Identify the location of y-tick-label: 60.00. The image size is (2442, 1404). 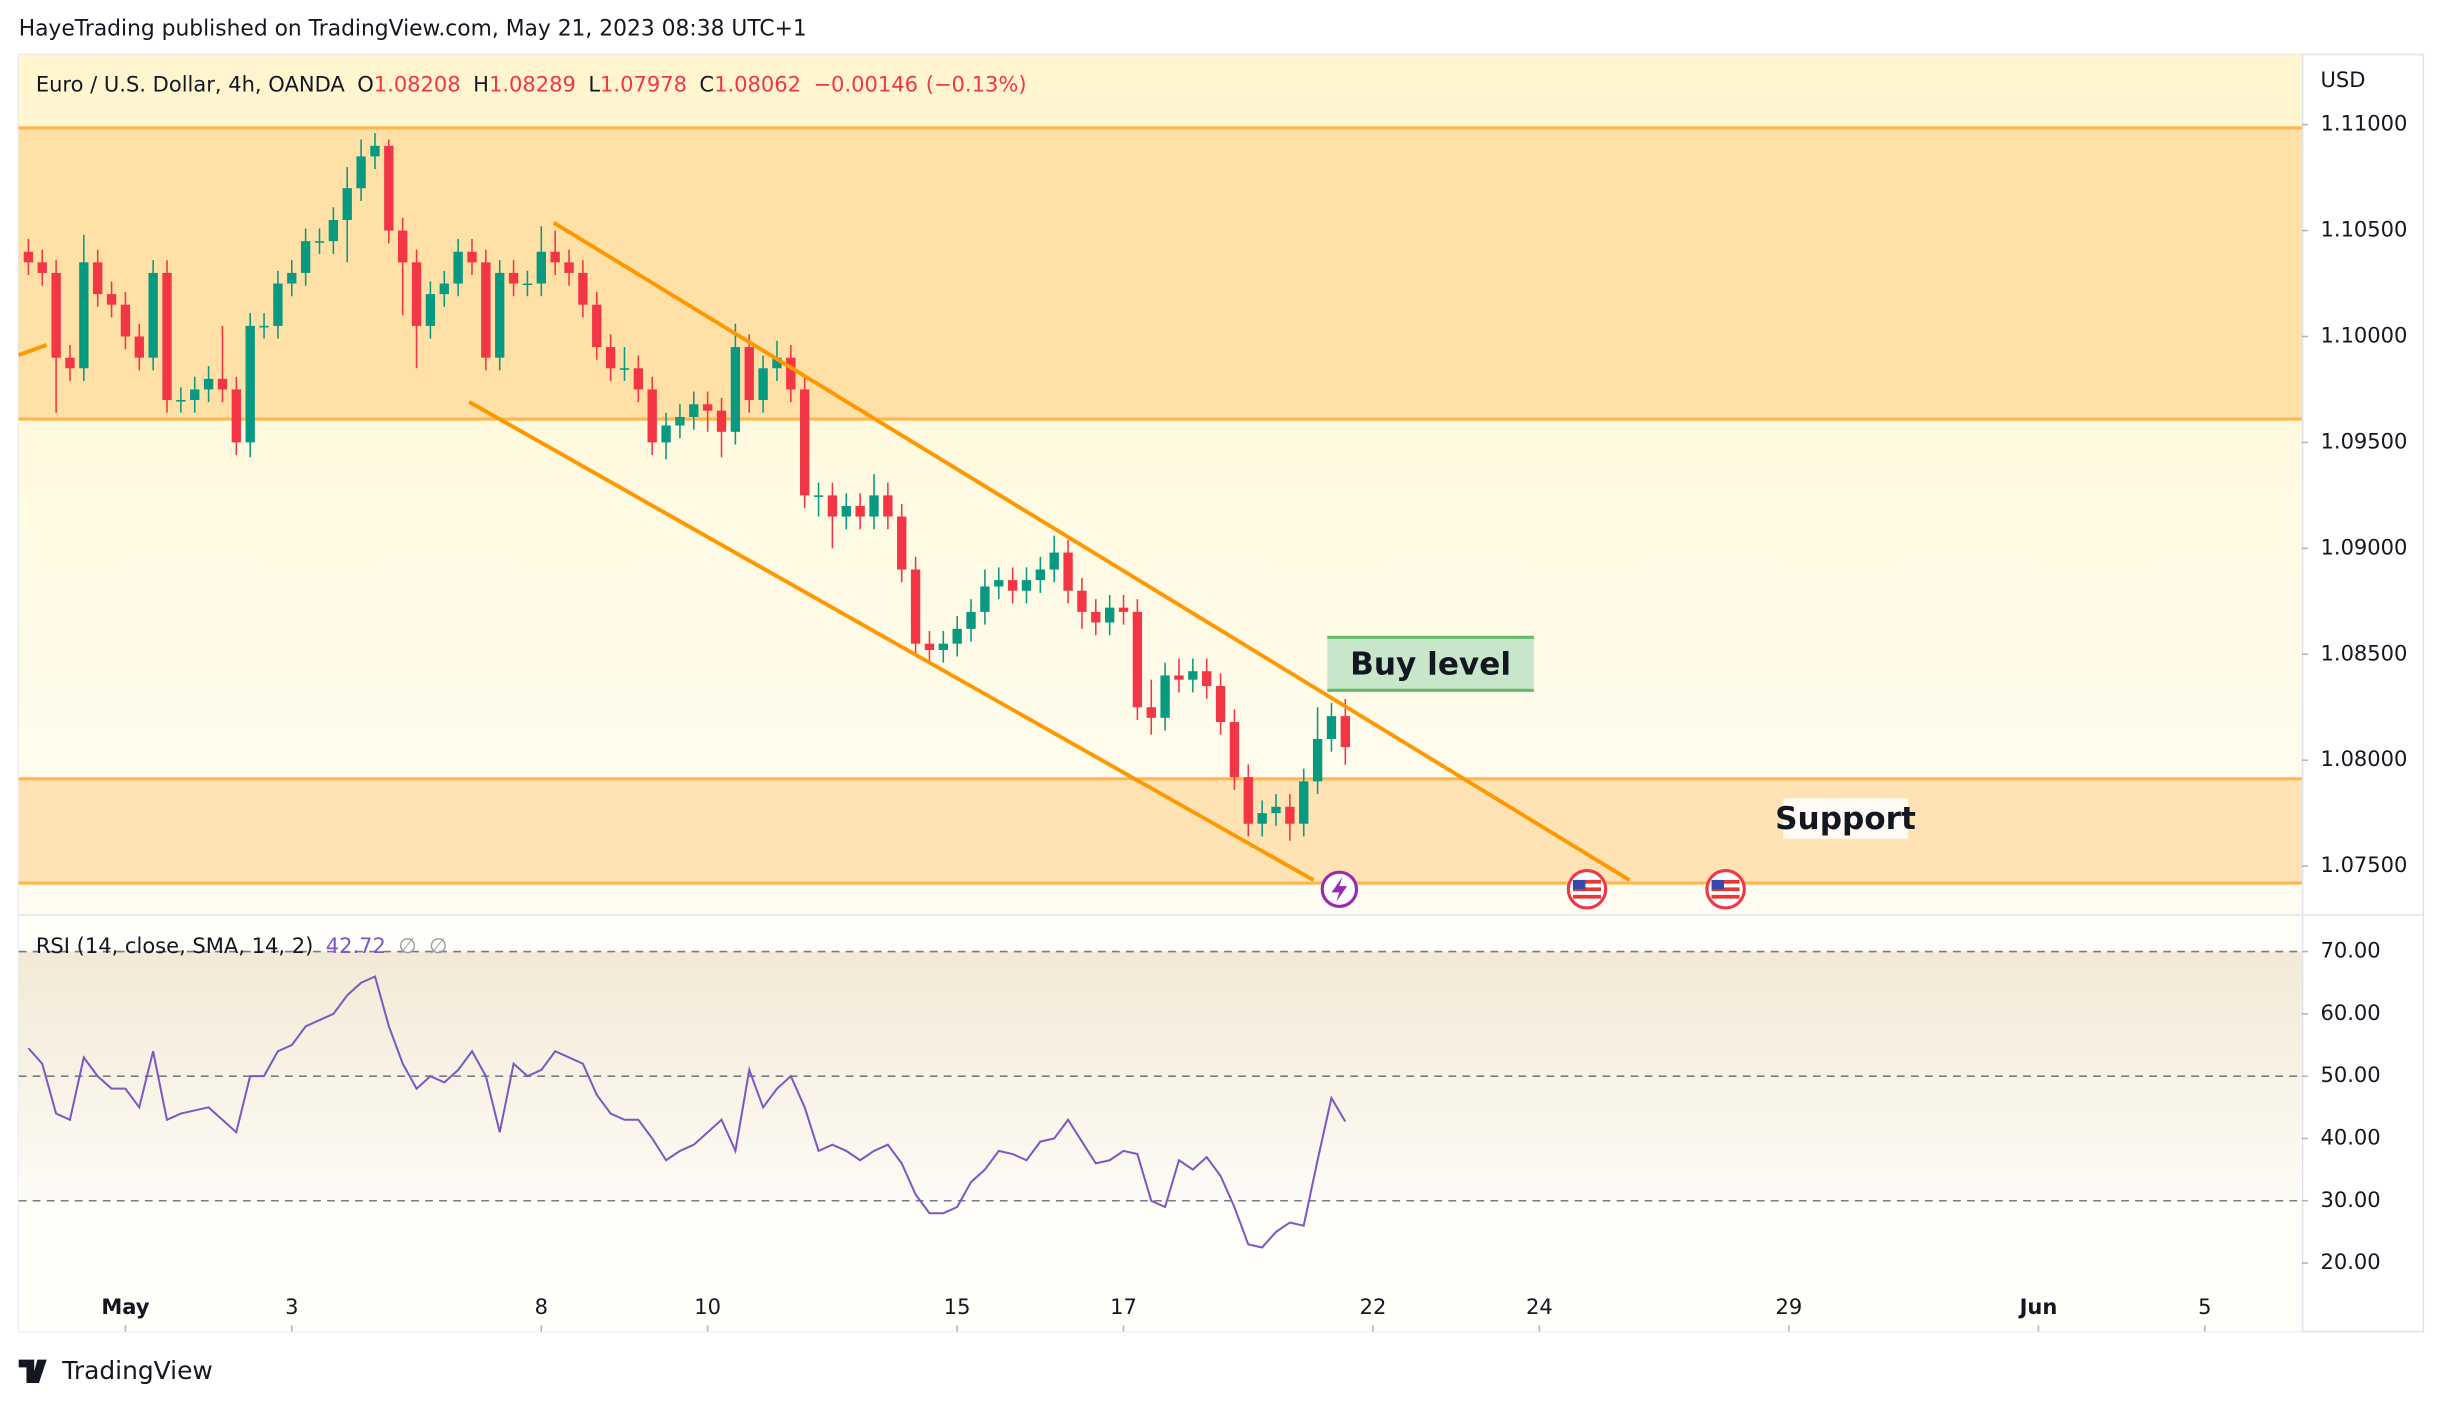
(2351, 1012).